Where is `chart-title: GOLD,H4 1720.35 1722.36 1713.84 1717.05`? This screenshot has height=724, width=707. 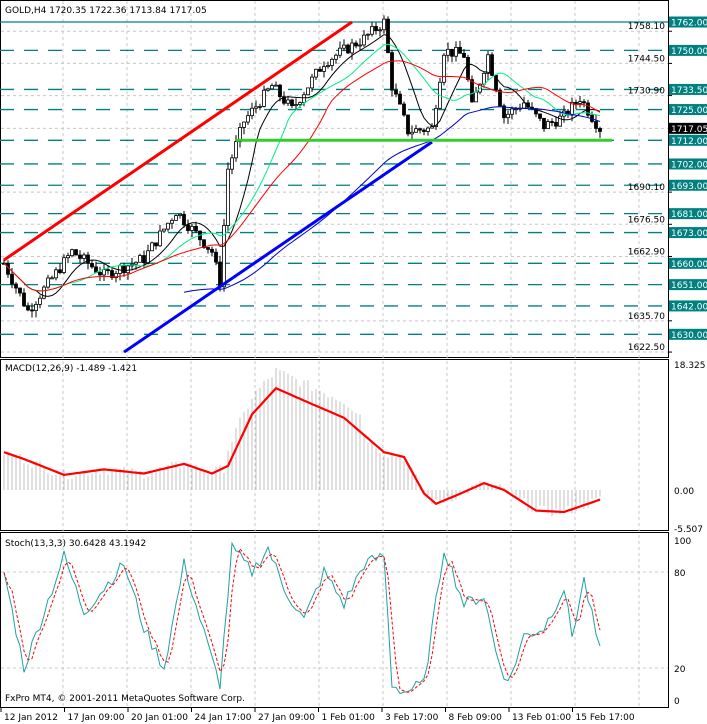
chart-title: GOLD,H4 1720.35 1722.36 1713.84 1717.05 is located at coordinates (106, 11).